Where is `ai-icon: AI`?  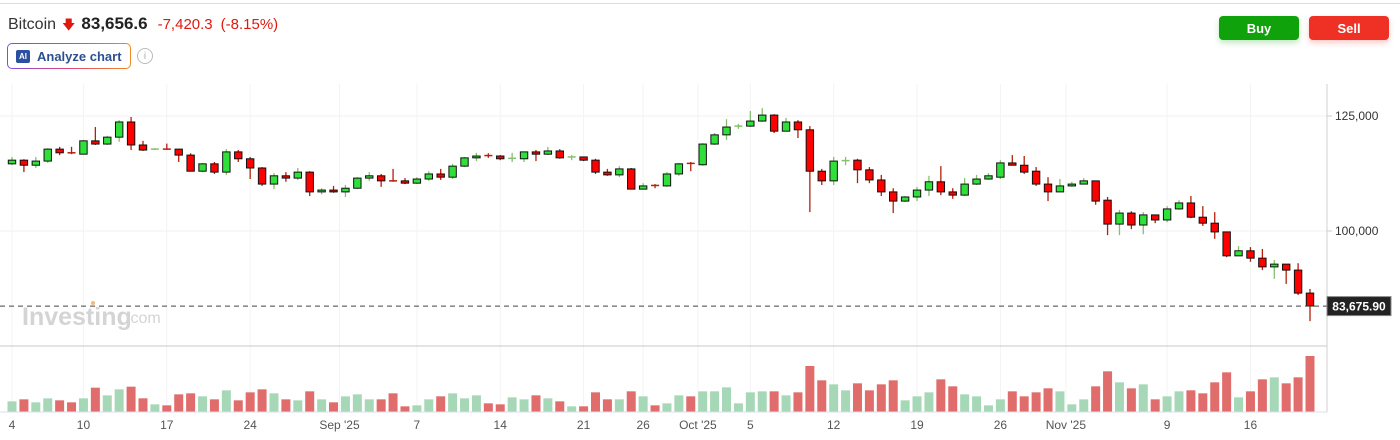 ai-icon: AI is located at coordinates (23, 56).